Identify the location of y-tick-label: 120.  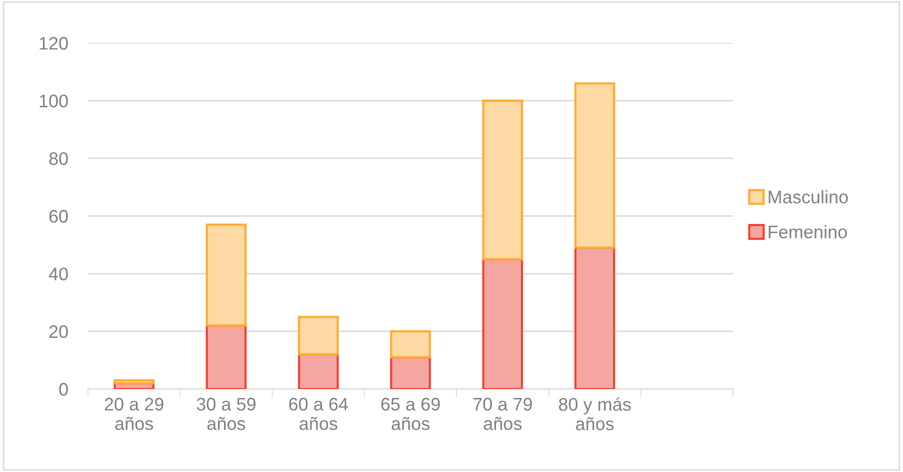
(54, 43).